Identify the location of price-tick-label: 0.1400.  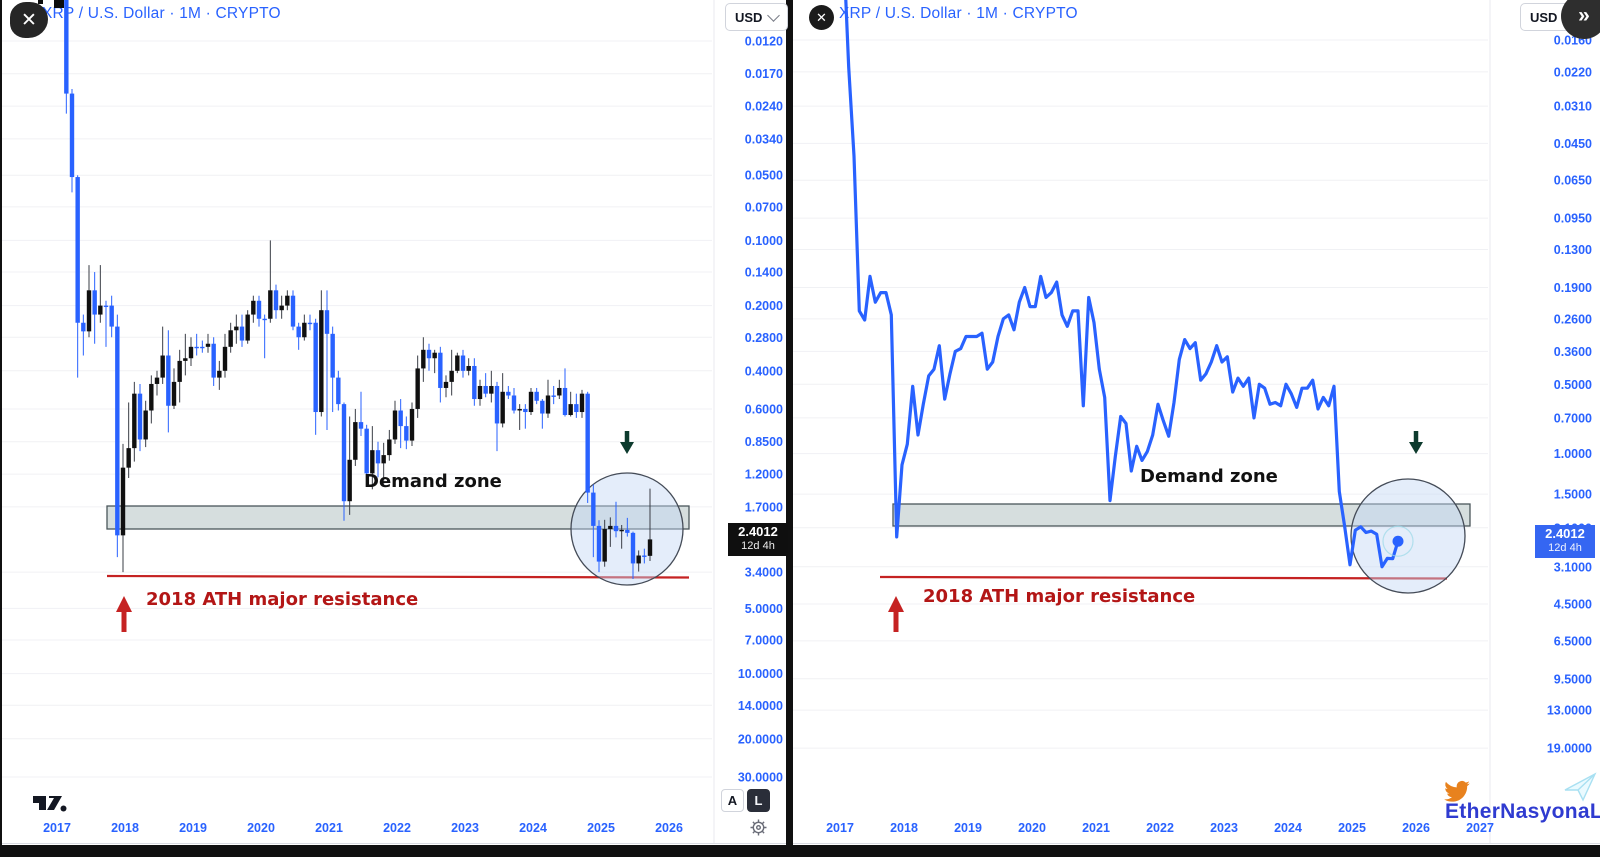
(764, 273).